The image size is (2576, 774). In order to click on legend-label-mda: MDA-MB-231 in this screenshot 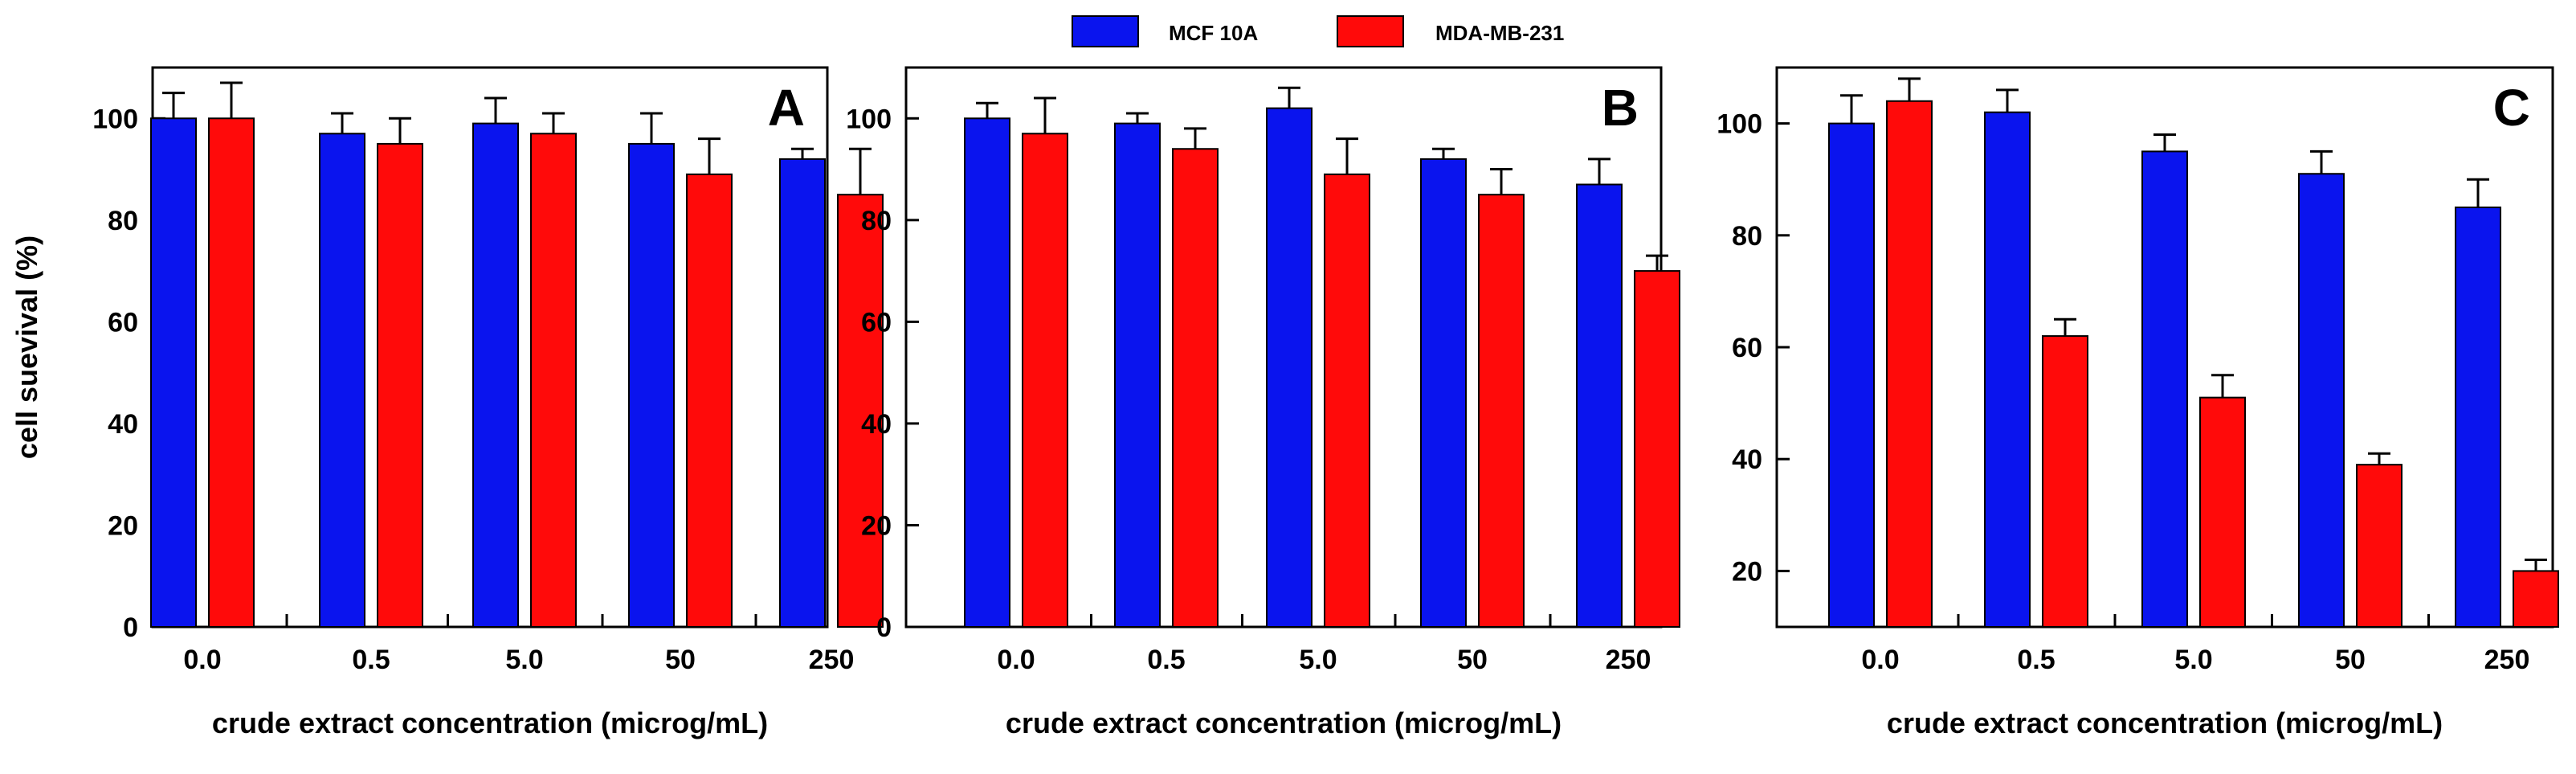, I will do `click(1499, 33)`.